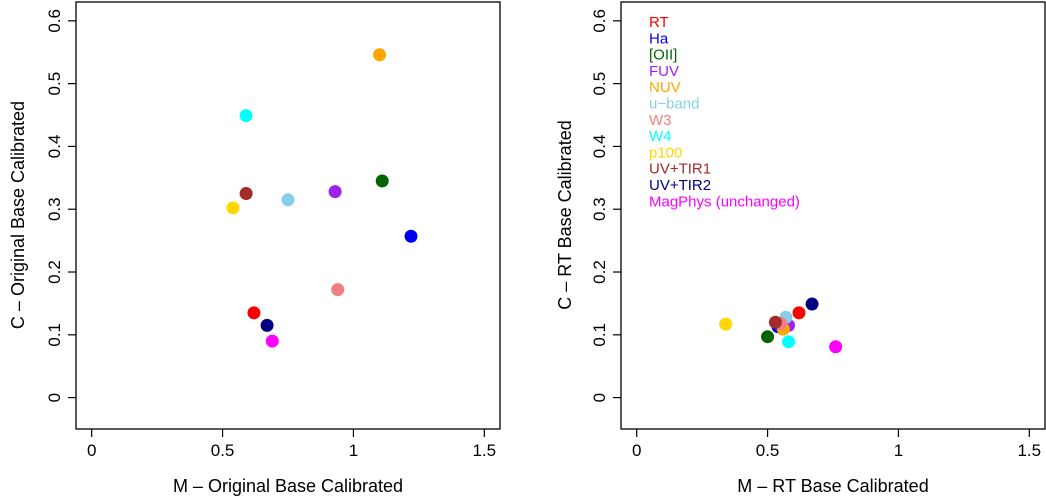  What do you see at coordinates (663, 55) in the screenshot?
I see `legend-entry: [OII]` at bounding box center [663, 55].